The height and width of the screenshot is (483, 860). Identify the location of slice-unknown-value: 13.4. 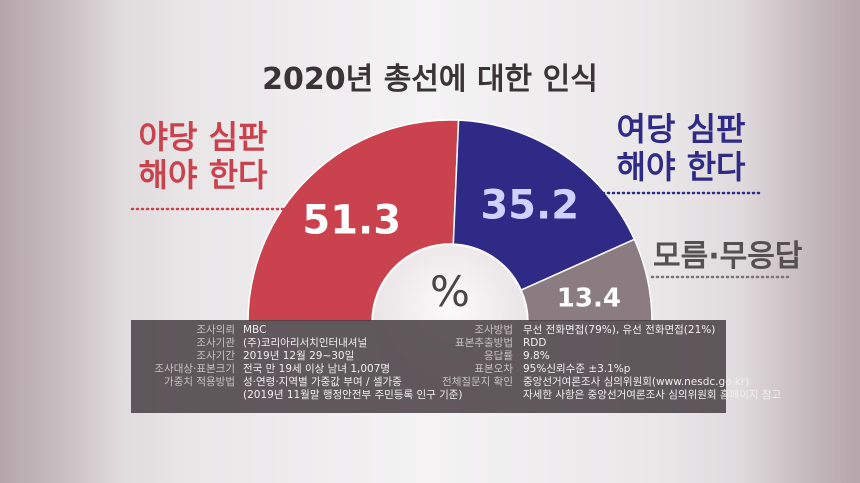
(589, 298).